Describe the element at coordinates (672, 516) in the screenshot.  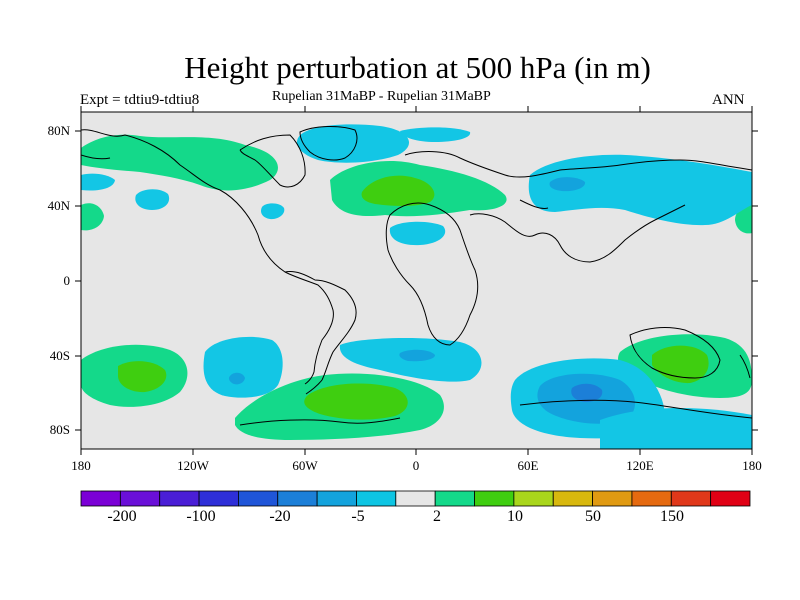
I see `colorbar-label-150: 150` at that location.